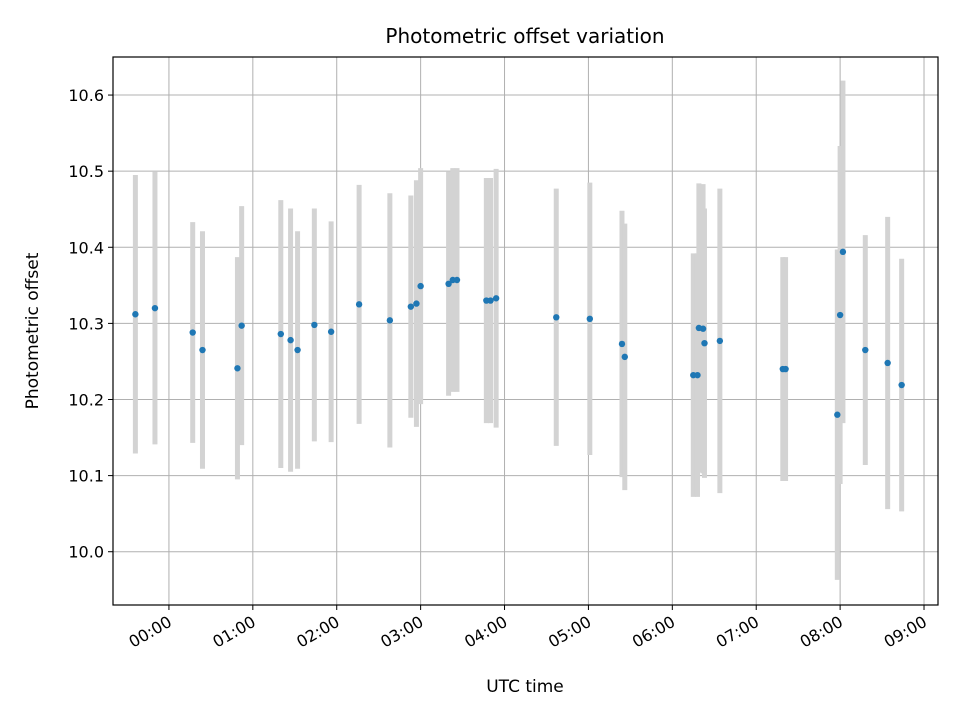  Describe the element at coordinates (524, 36) in the screenshot. I see `chart-title: Photometric offset variation` at that location.